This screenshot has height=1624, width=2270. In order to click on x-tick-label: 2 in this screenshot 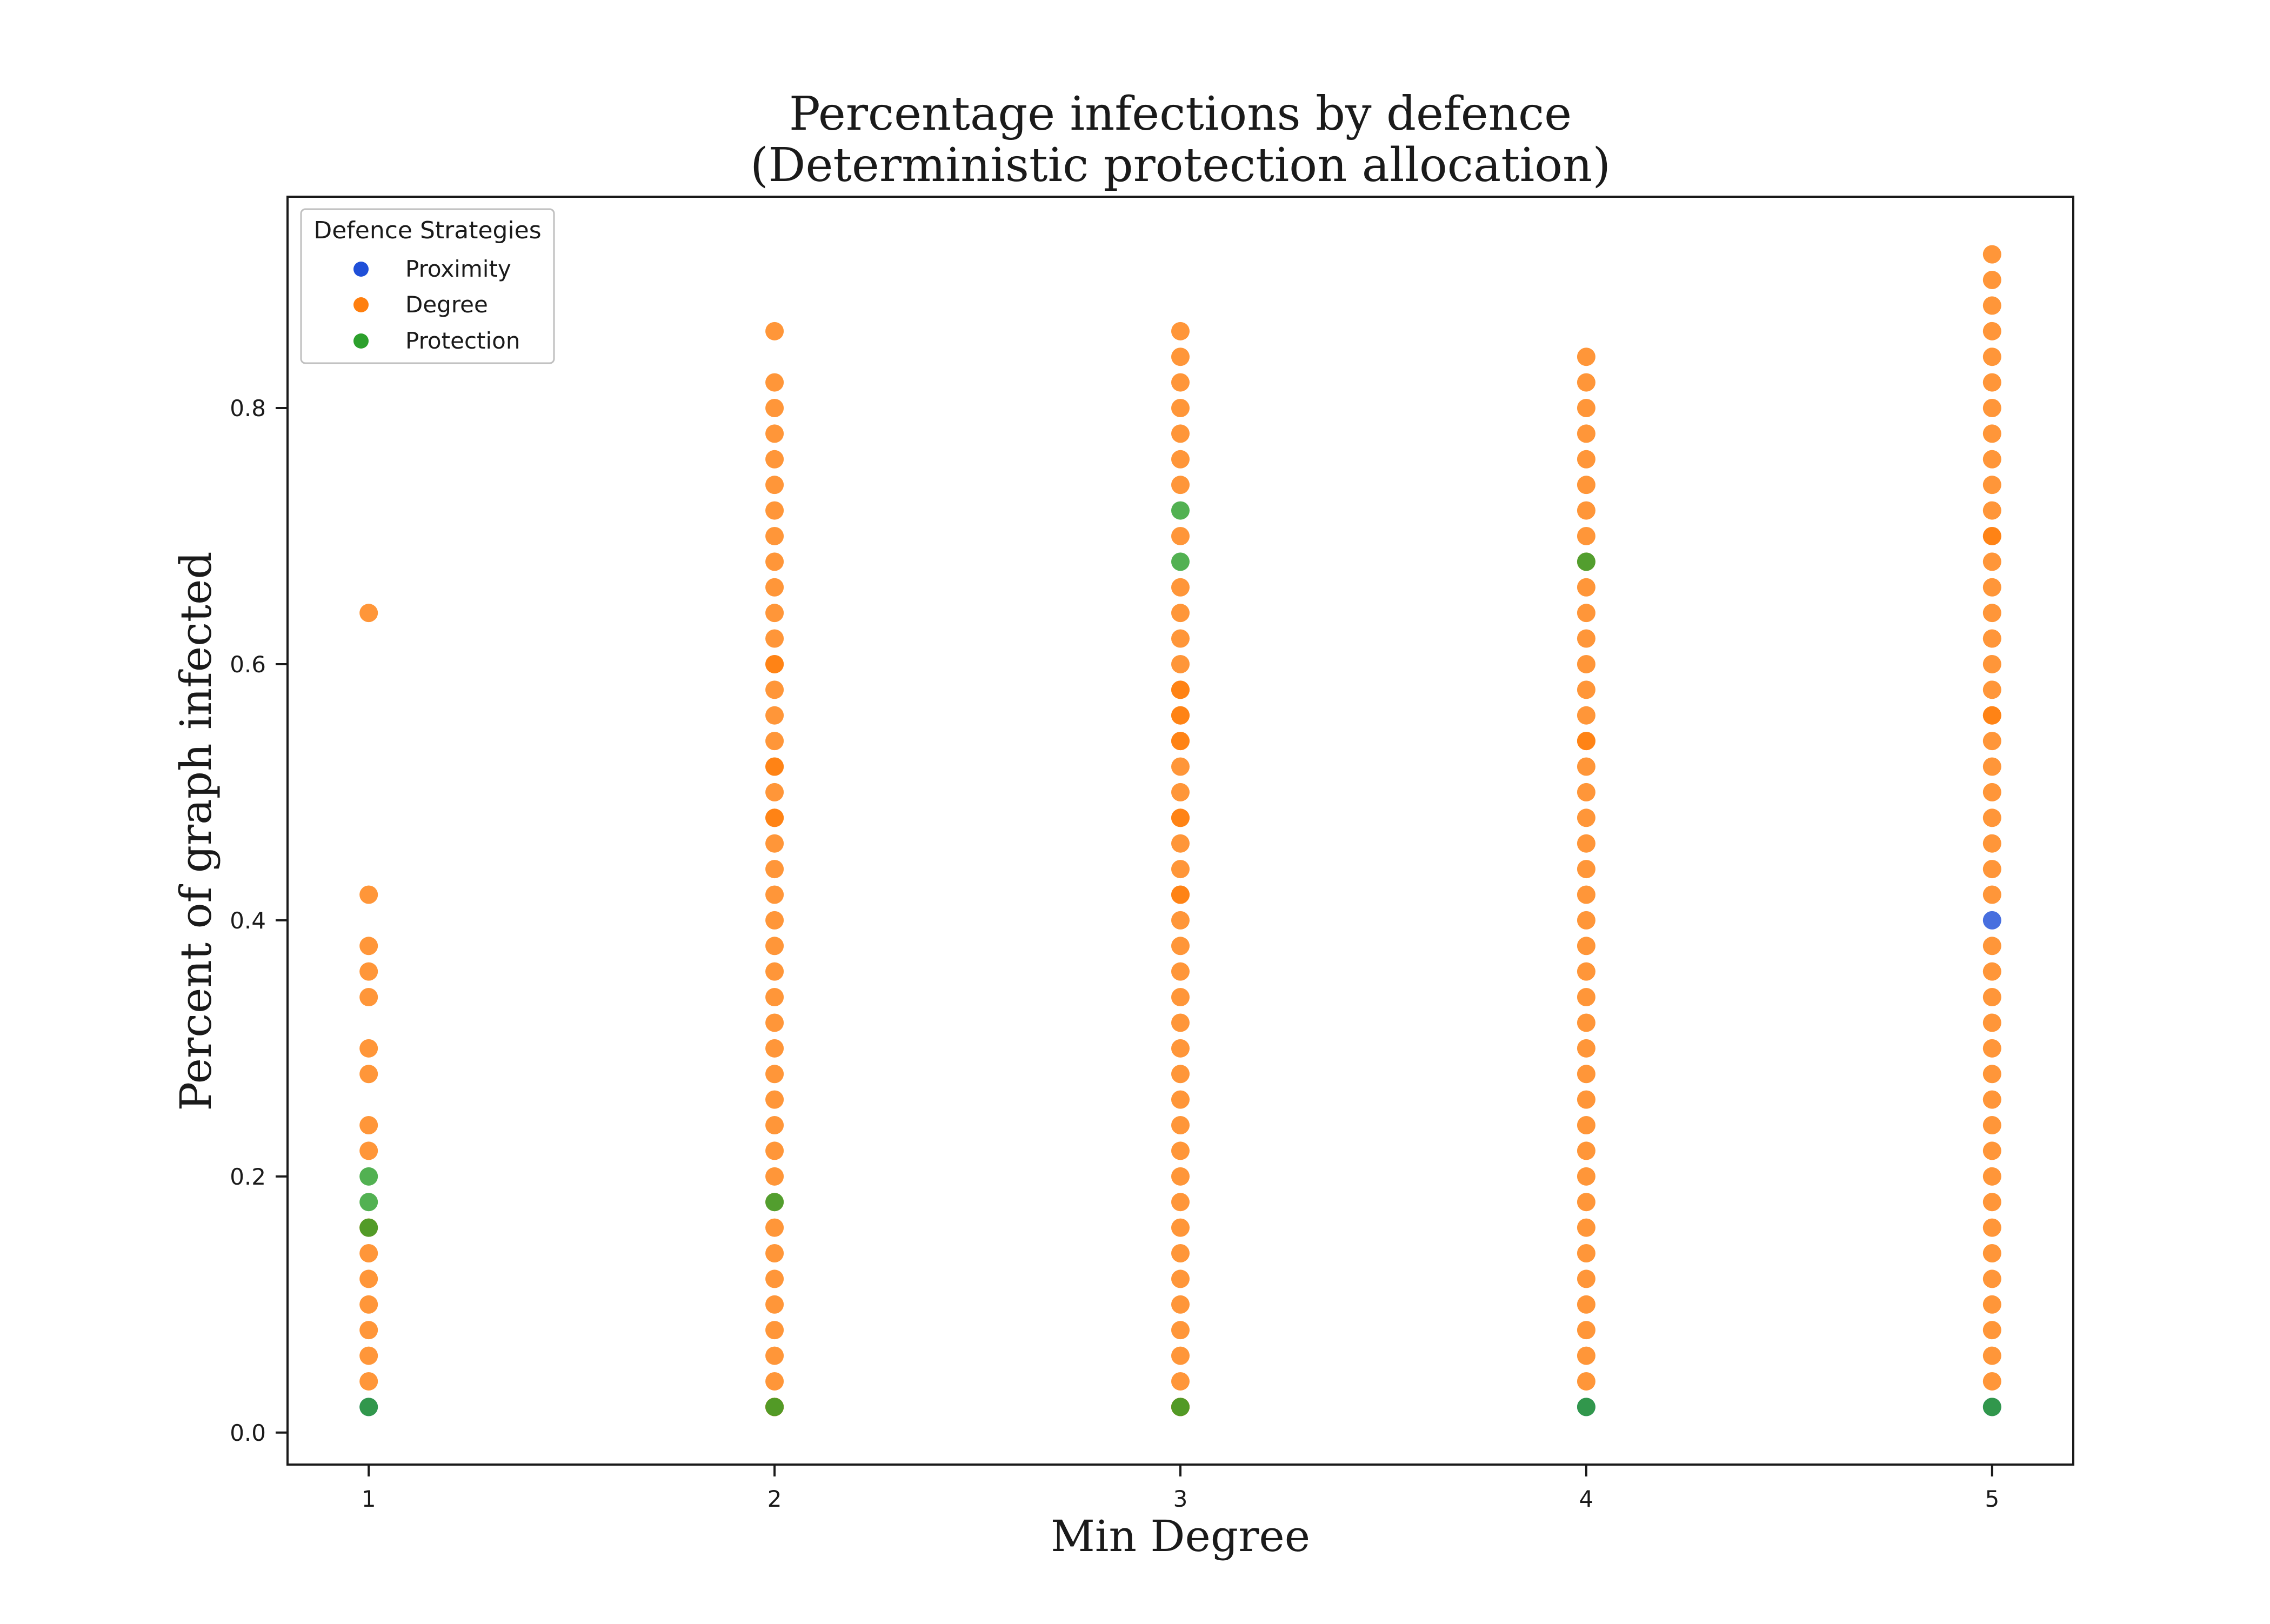, I will do `click(774, 1499)`.